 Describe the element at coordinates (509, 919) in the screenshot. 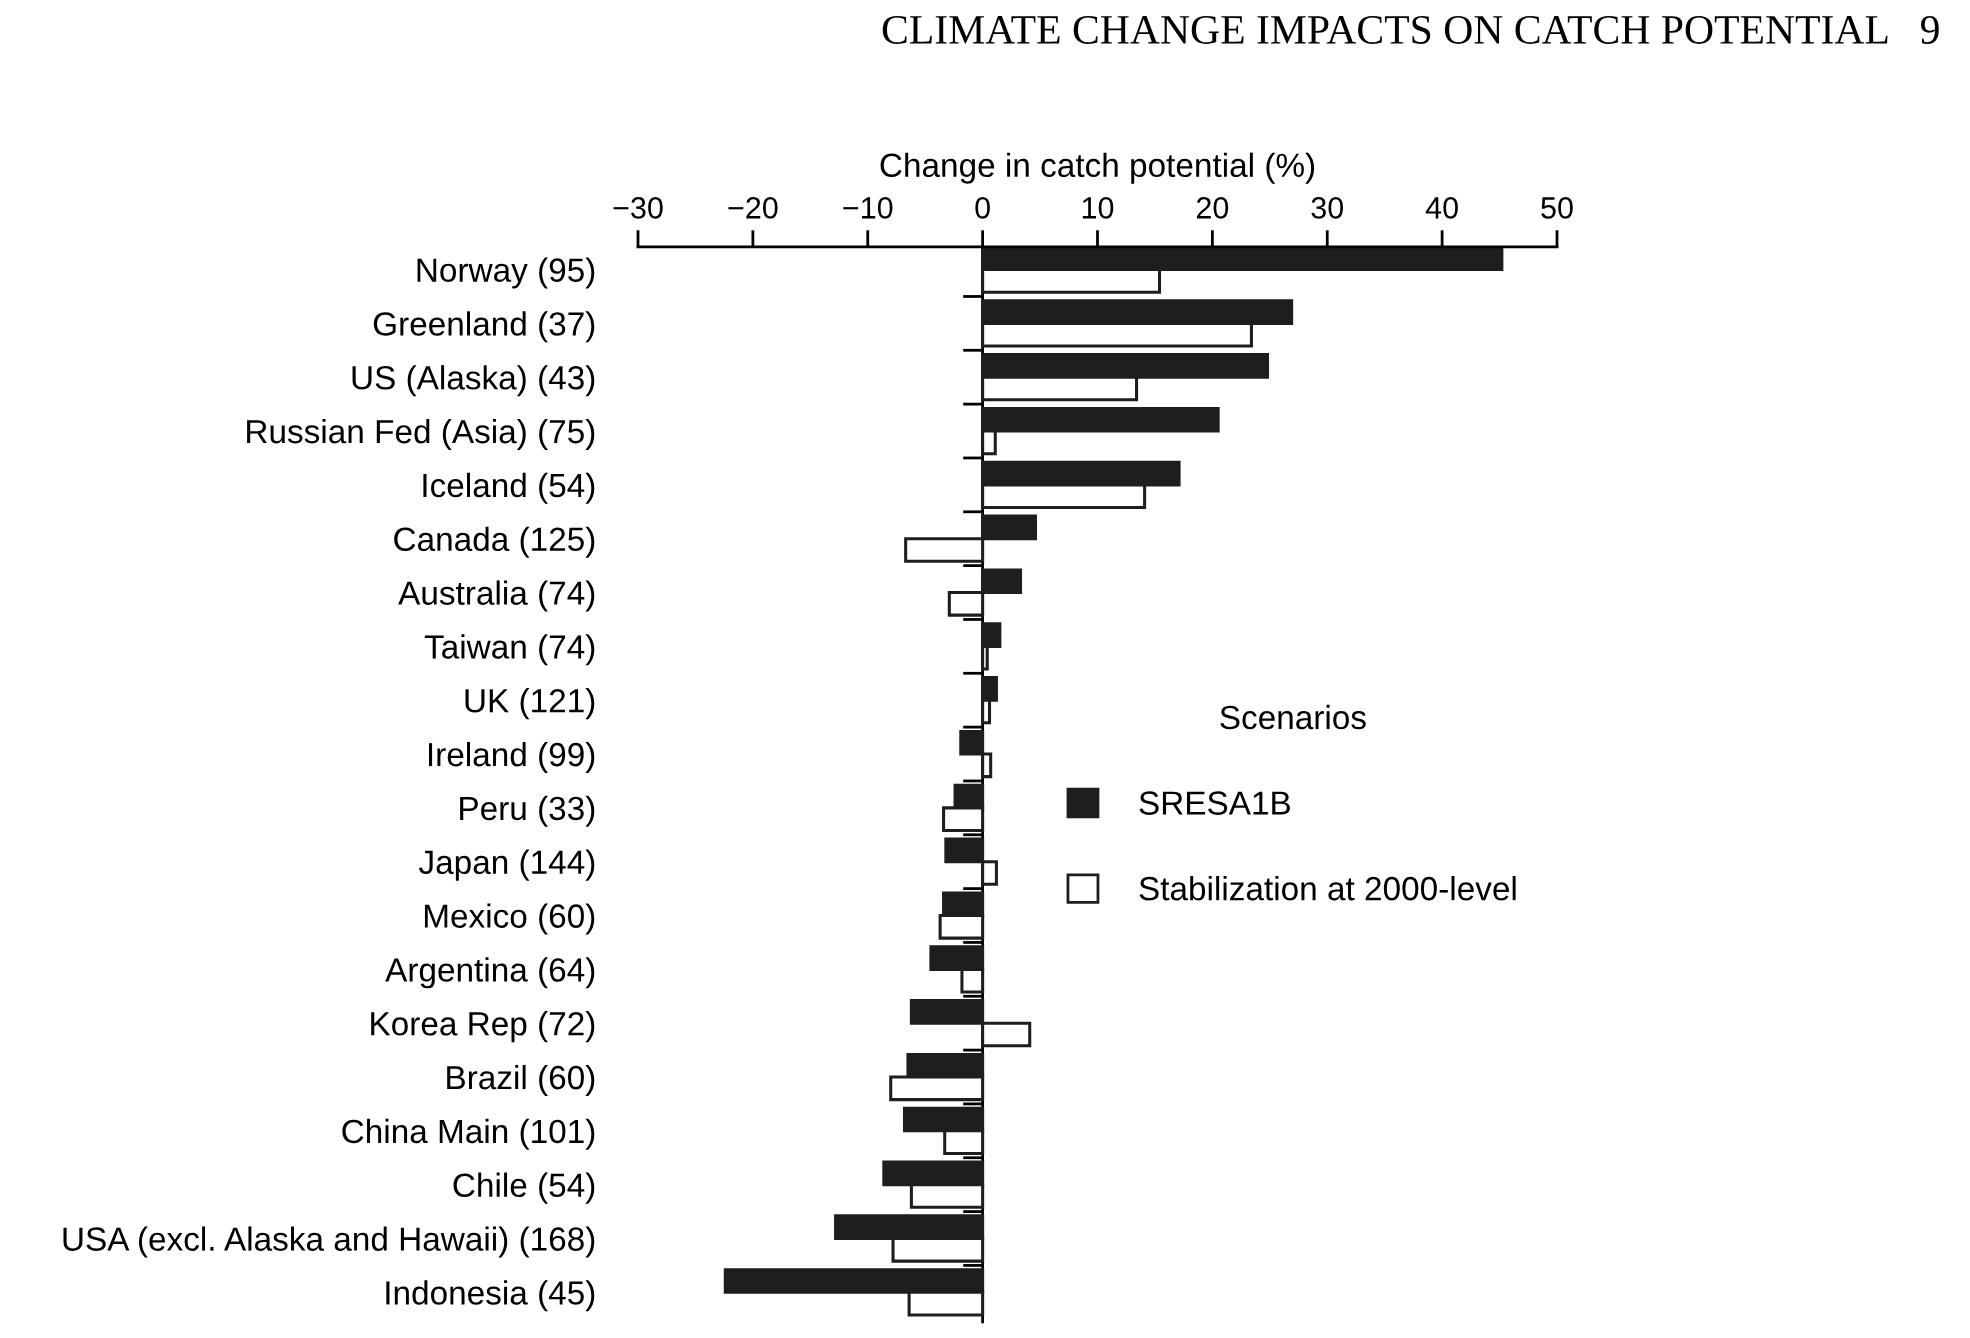

I see `y-tick-label: Mexico (60)` at that location.